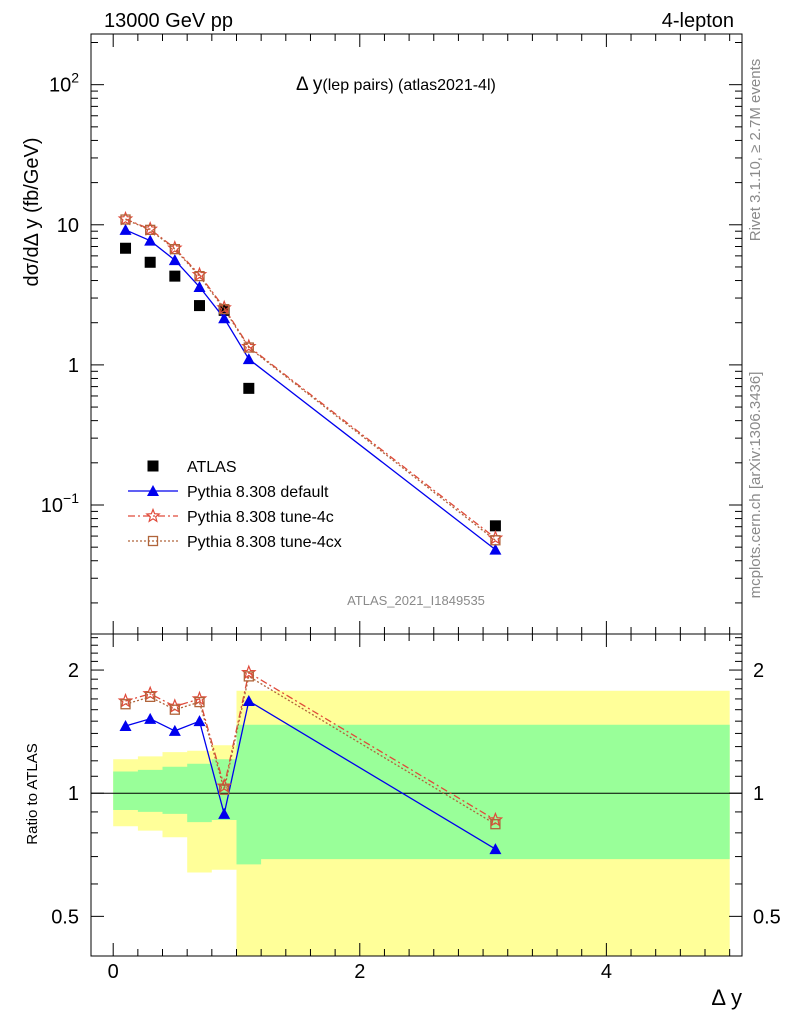 The width and height of the screenshot is (786, 1024). What do you see at coordinates (212, 467) in the screenshot?
I see `legend-label: ATLAS` at bounding box center [212, 467].